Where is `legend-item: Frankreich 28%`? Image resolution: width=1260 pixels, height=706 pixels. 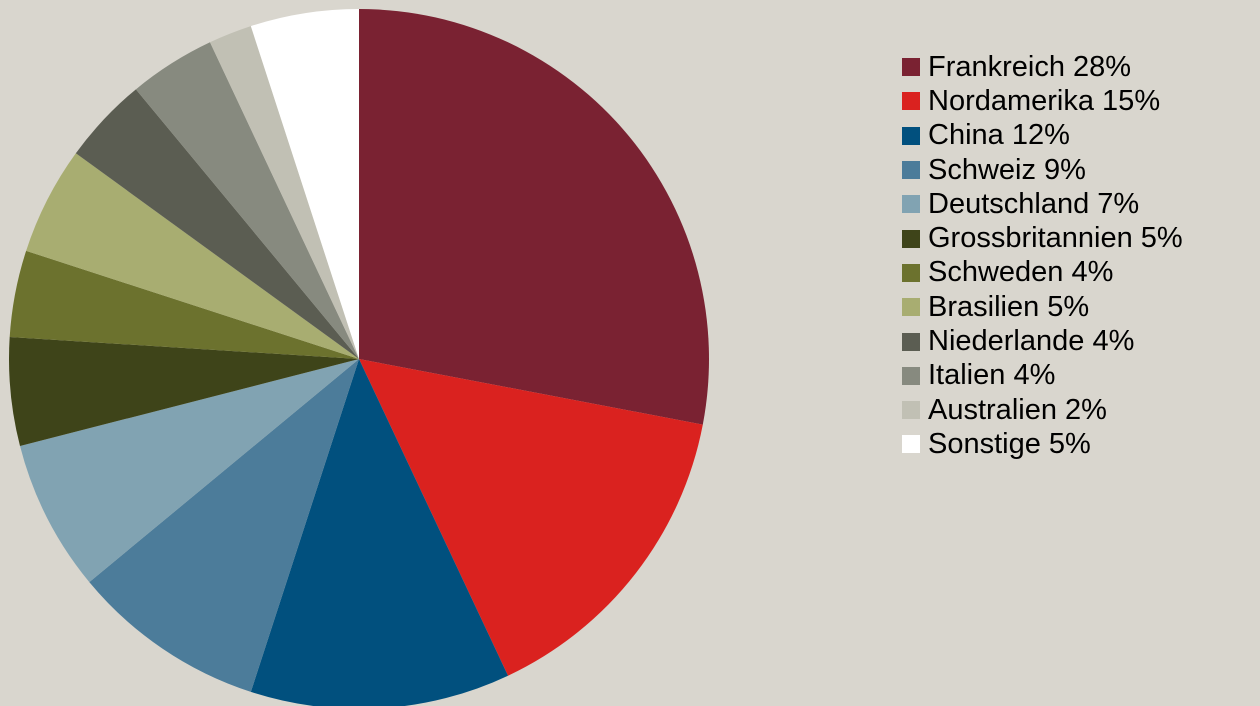
legend-item: Frankreich 28% is located at coordinates (1042, 67).